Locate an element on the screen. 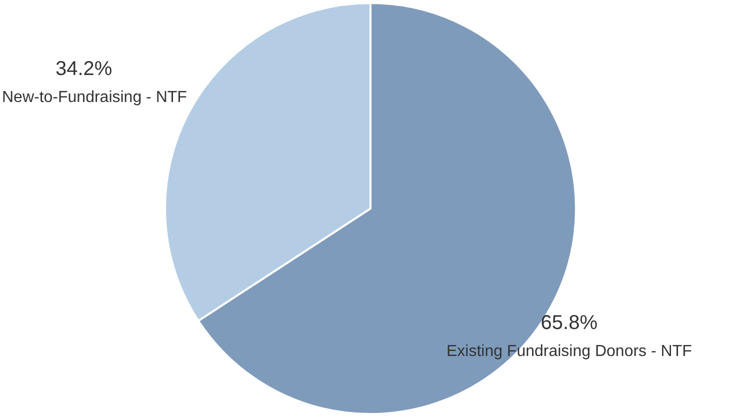 The image size is (741, 417). data-label: 34.2% is located at coordinates (83, 69).